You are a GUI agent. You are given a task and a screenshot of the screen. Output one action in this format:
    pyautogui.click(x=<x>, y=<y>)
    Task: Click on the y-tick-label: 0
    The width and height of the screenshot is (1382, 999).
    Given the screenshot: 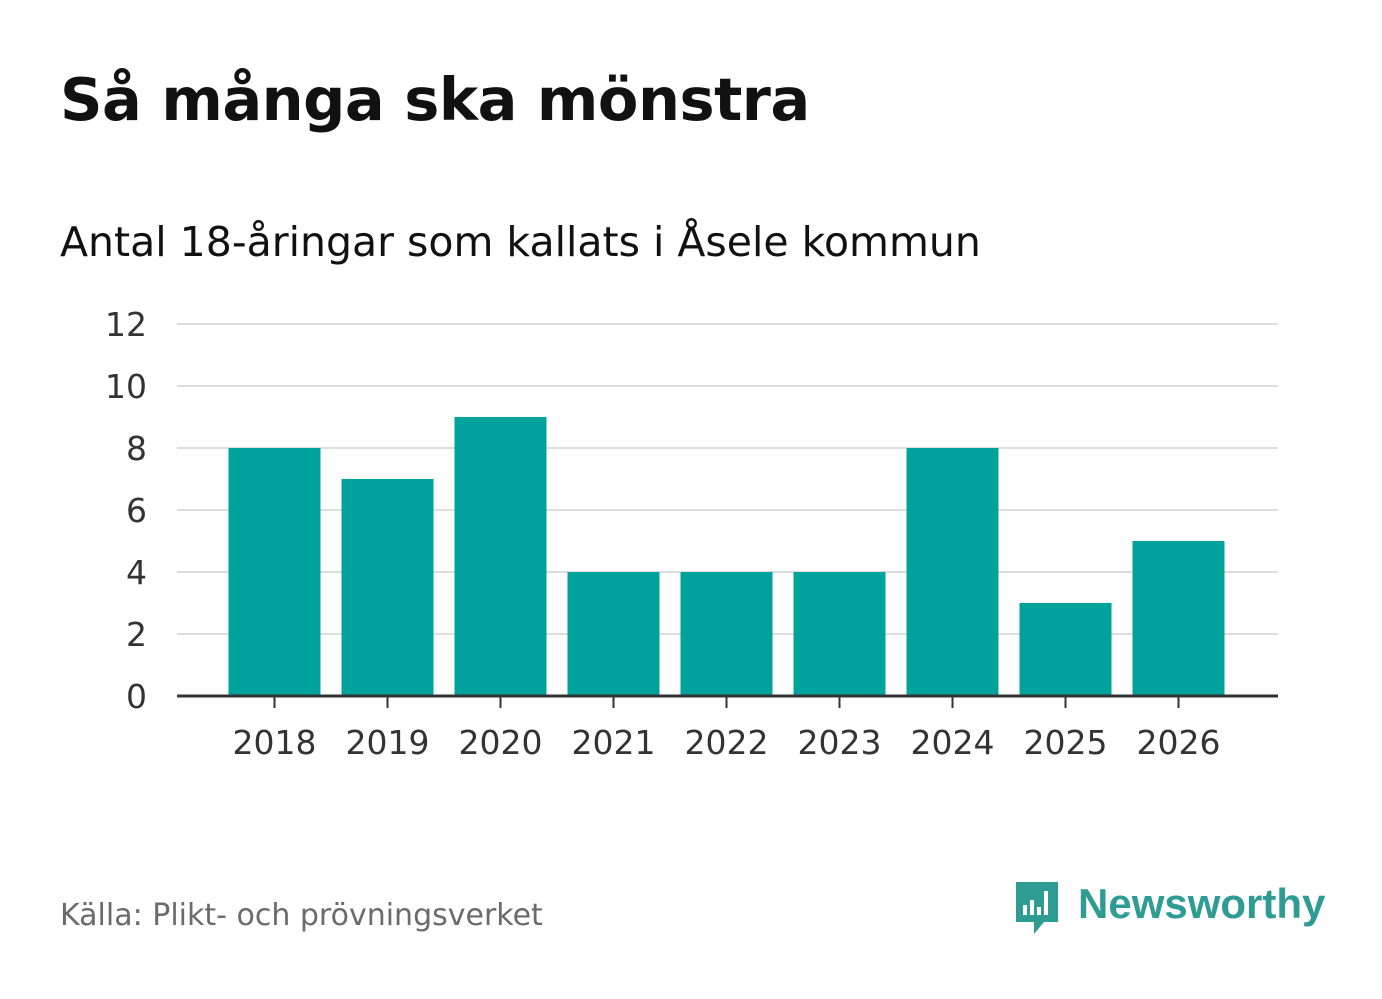 What is the action you would take?
    pyautogui.click(x=136, y=696)
    